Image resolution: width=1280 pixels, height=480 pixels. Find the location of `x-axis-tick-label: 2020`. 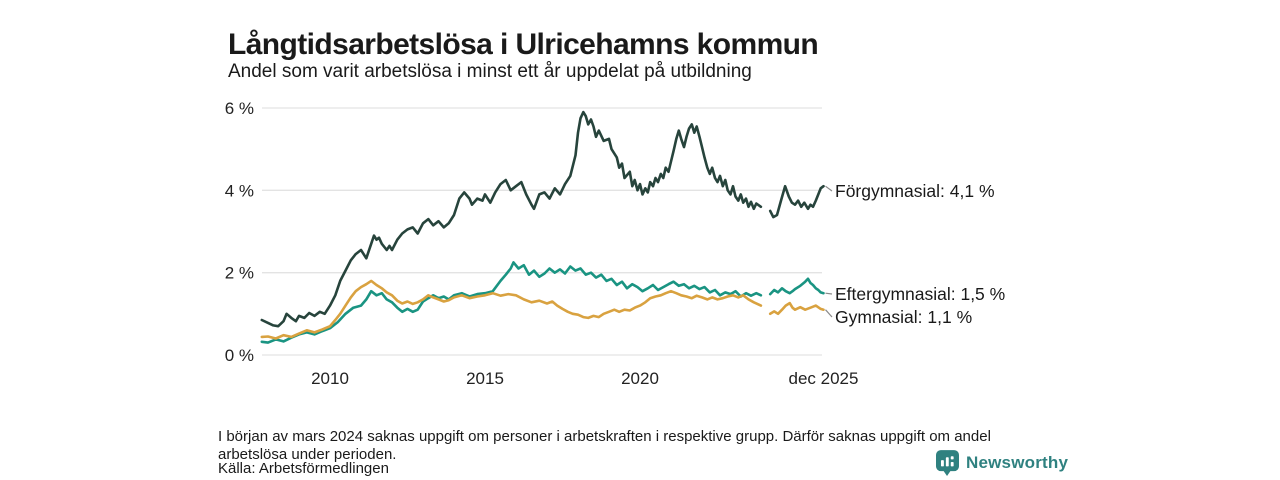

x-axis-tick-label: 2020 is located at coordinates (640, 378).